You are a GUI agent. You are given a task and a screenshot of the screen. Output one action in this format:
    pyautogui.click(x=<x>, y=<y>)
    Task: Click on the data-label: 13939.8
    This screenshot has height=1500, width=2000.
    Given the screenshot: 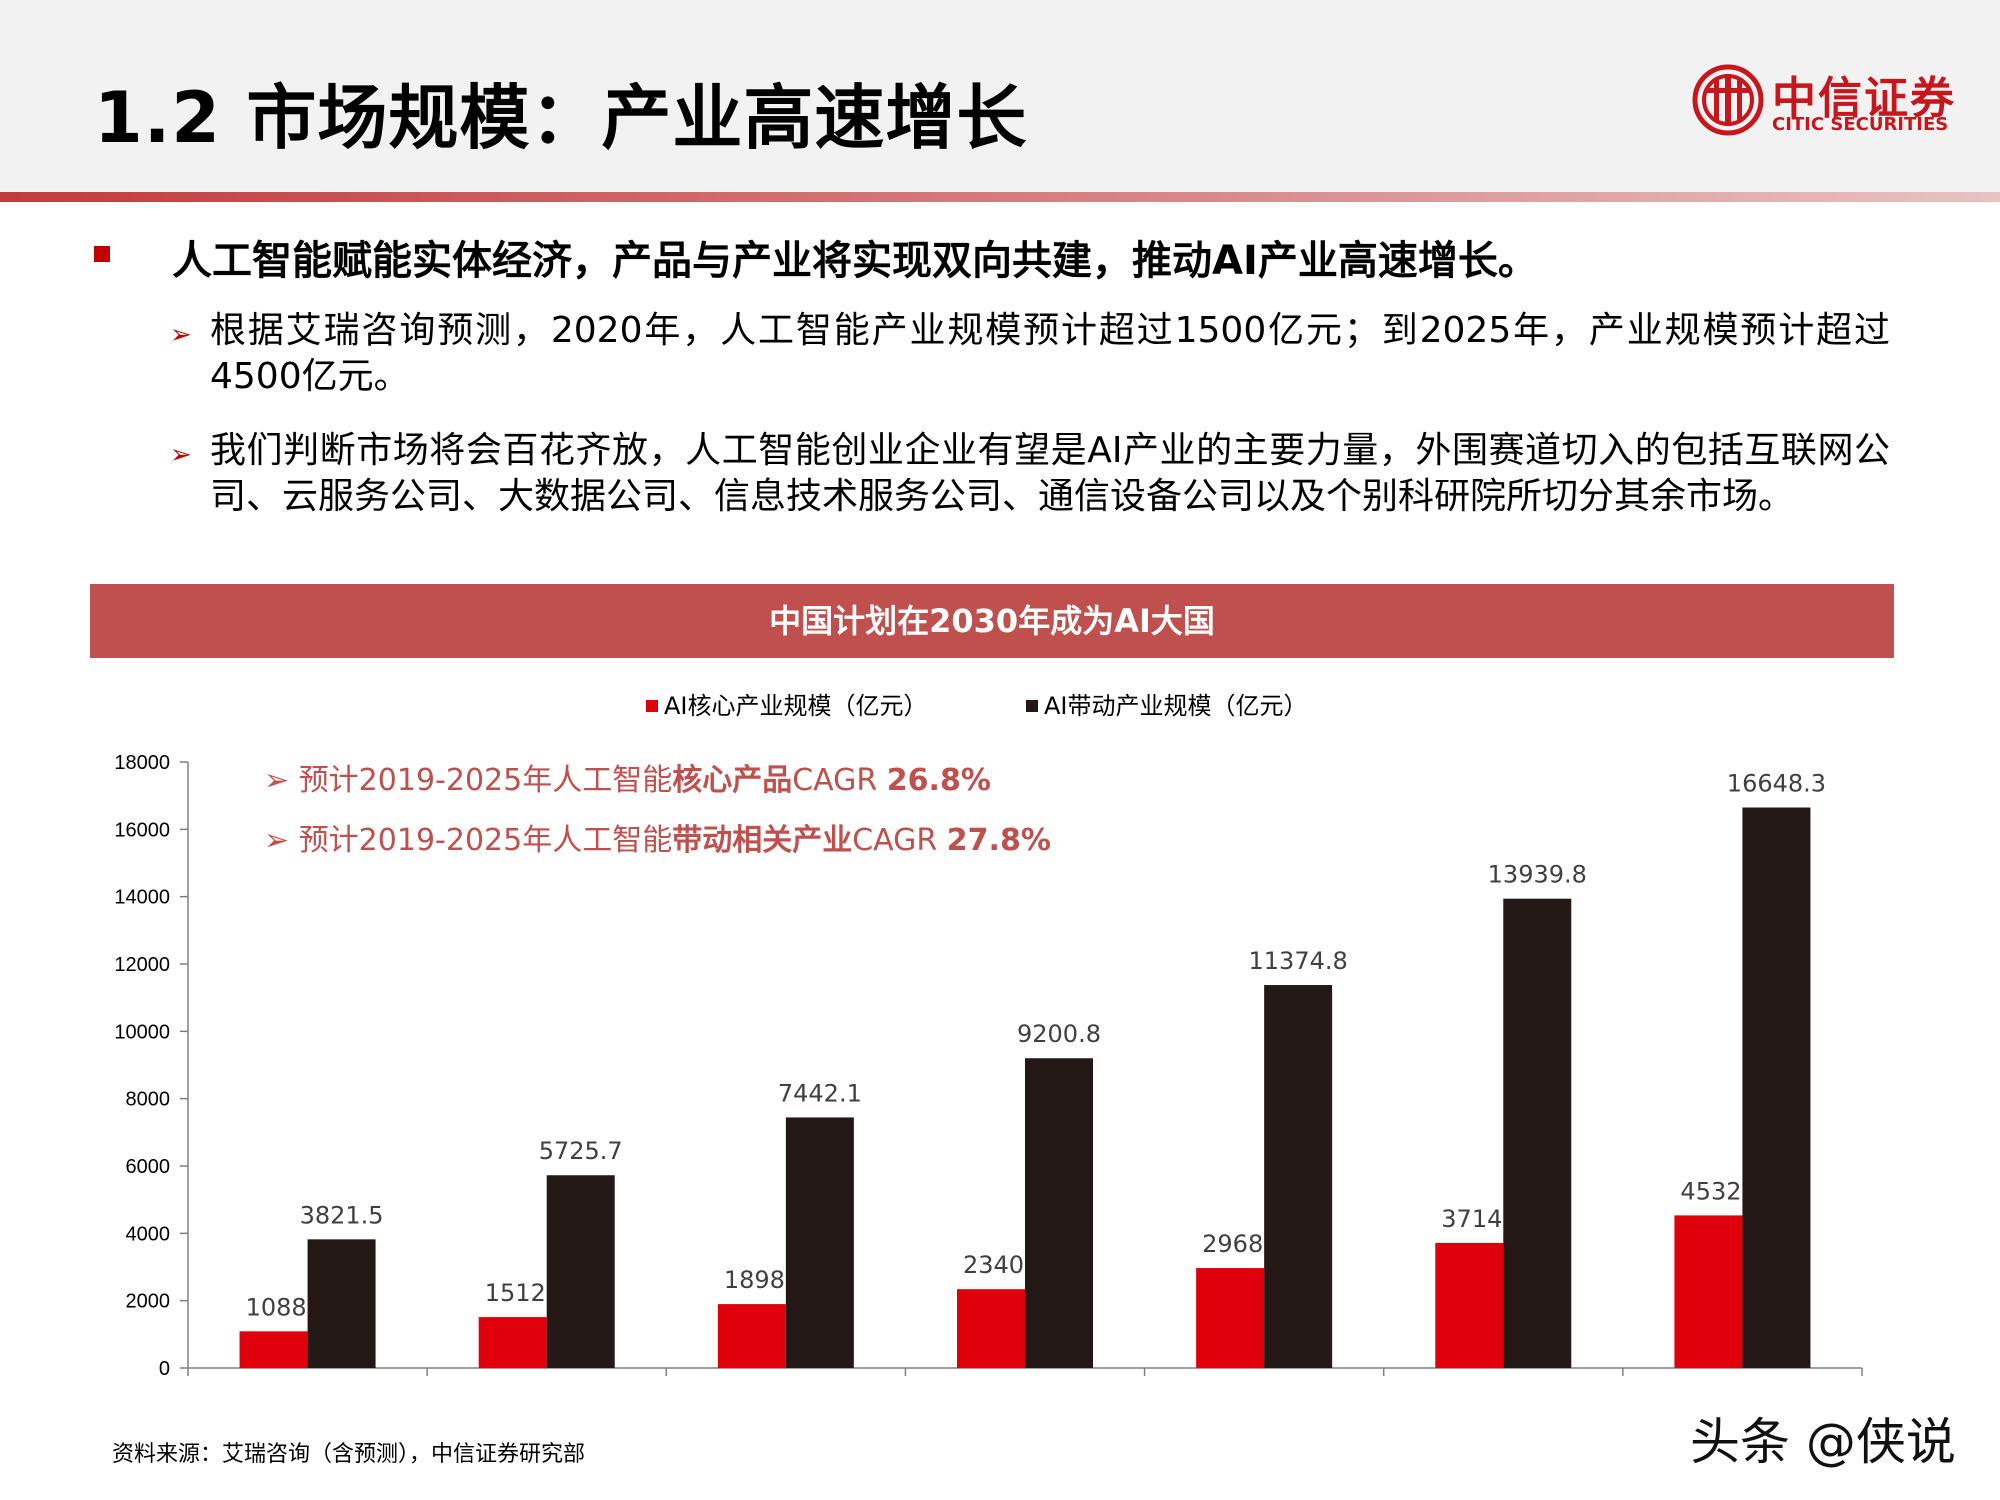 What is the action you would take?
    pyautogui.click(x=1537, y=875)
    